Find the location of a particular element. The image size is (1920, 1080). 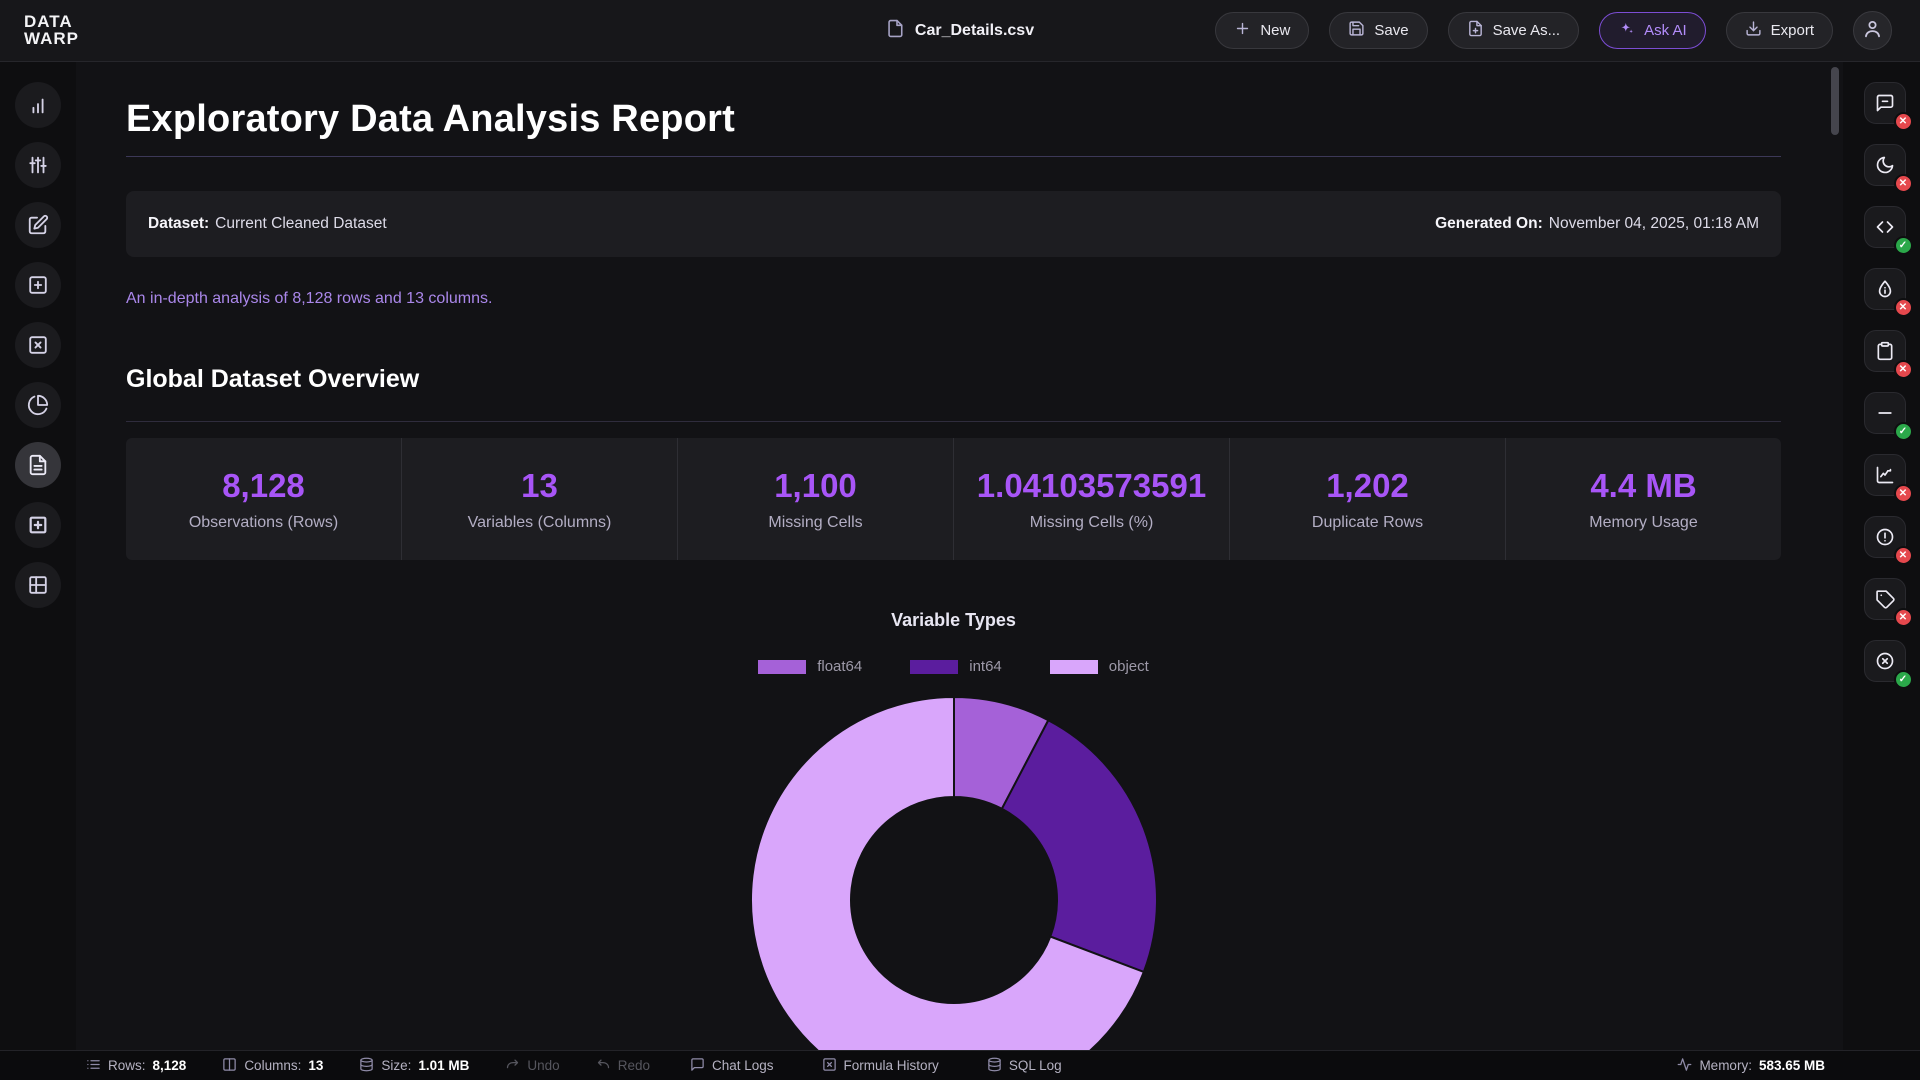

right-sidebar: ✕ ✕ ✓ ✕ ✕ ✓ ✕ ✕ ✕ ✓ is located at coordinates (1884, 556).